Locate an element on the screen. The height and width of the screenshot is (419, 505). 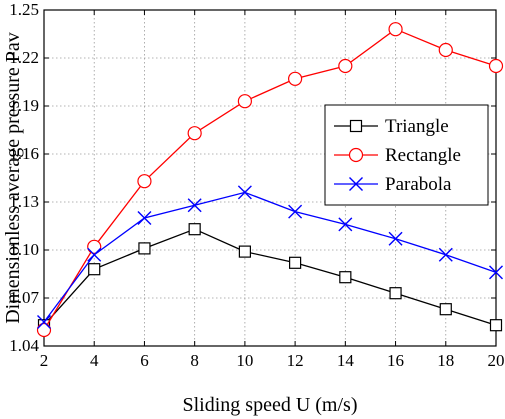
y-axis-label: Dimensionless average pressure Pav is located at coordinates (13, 178).